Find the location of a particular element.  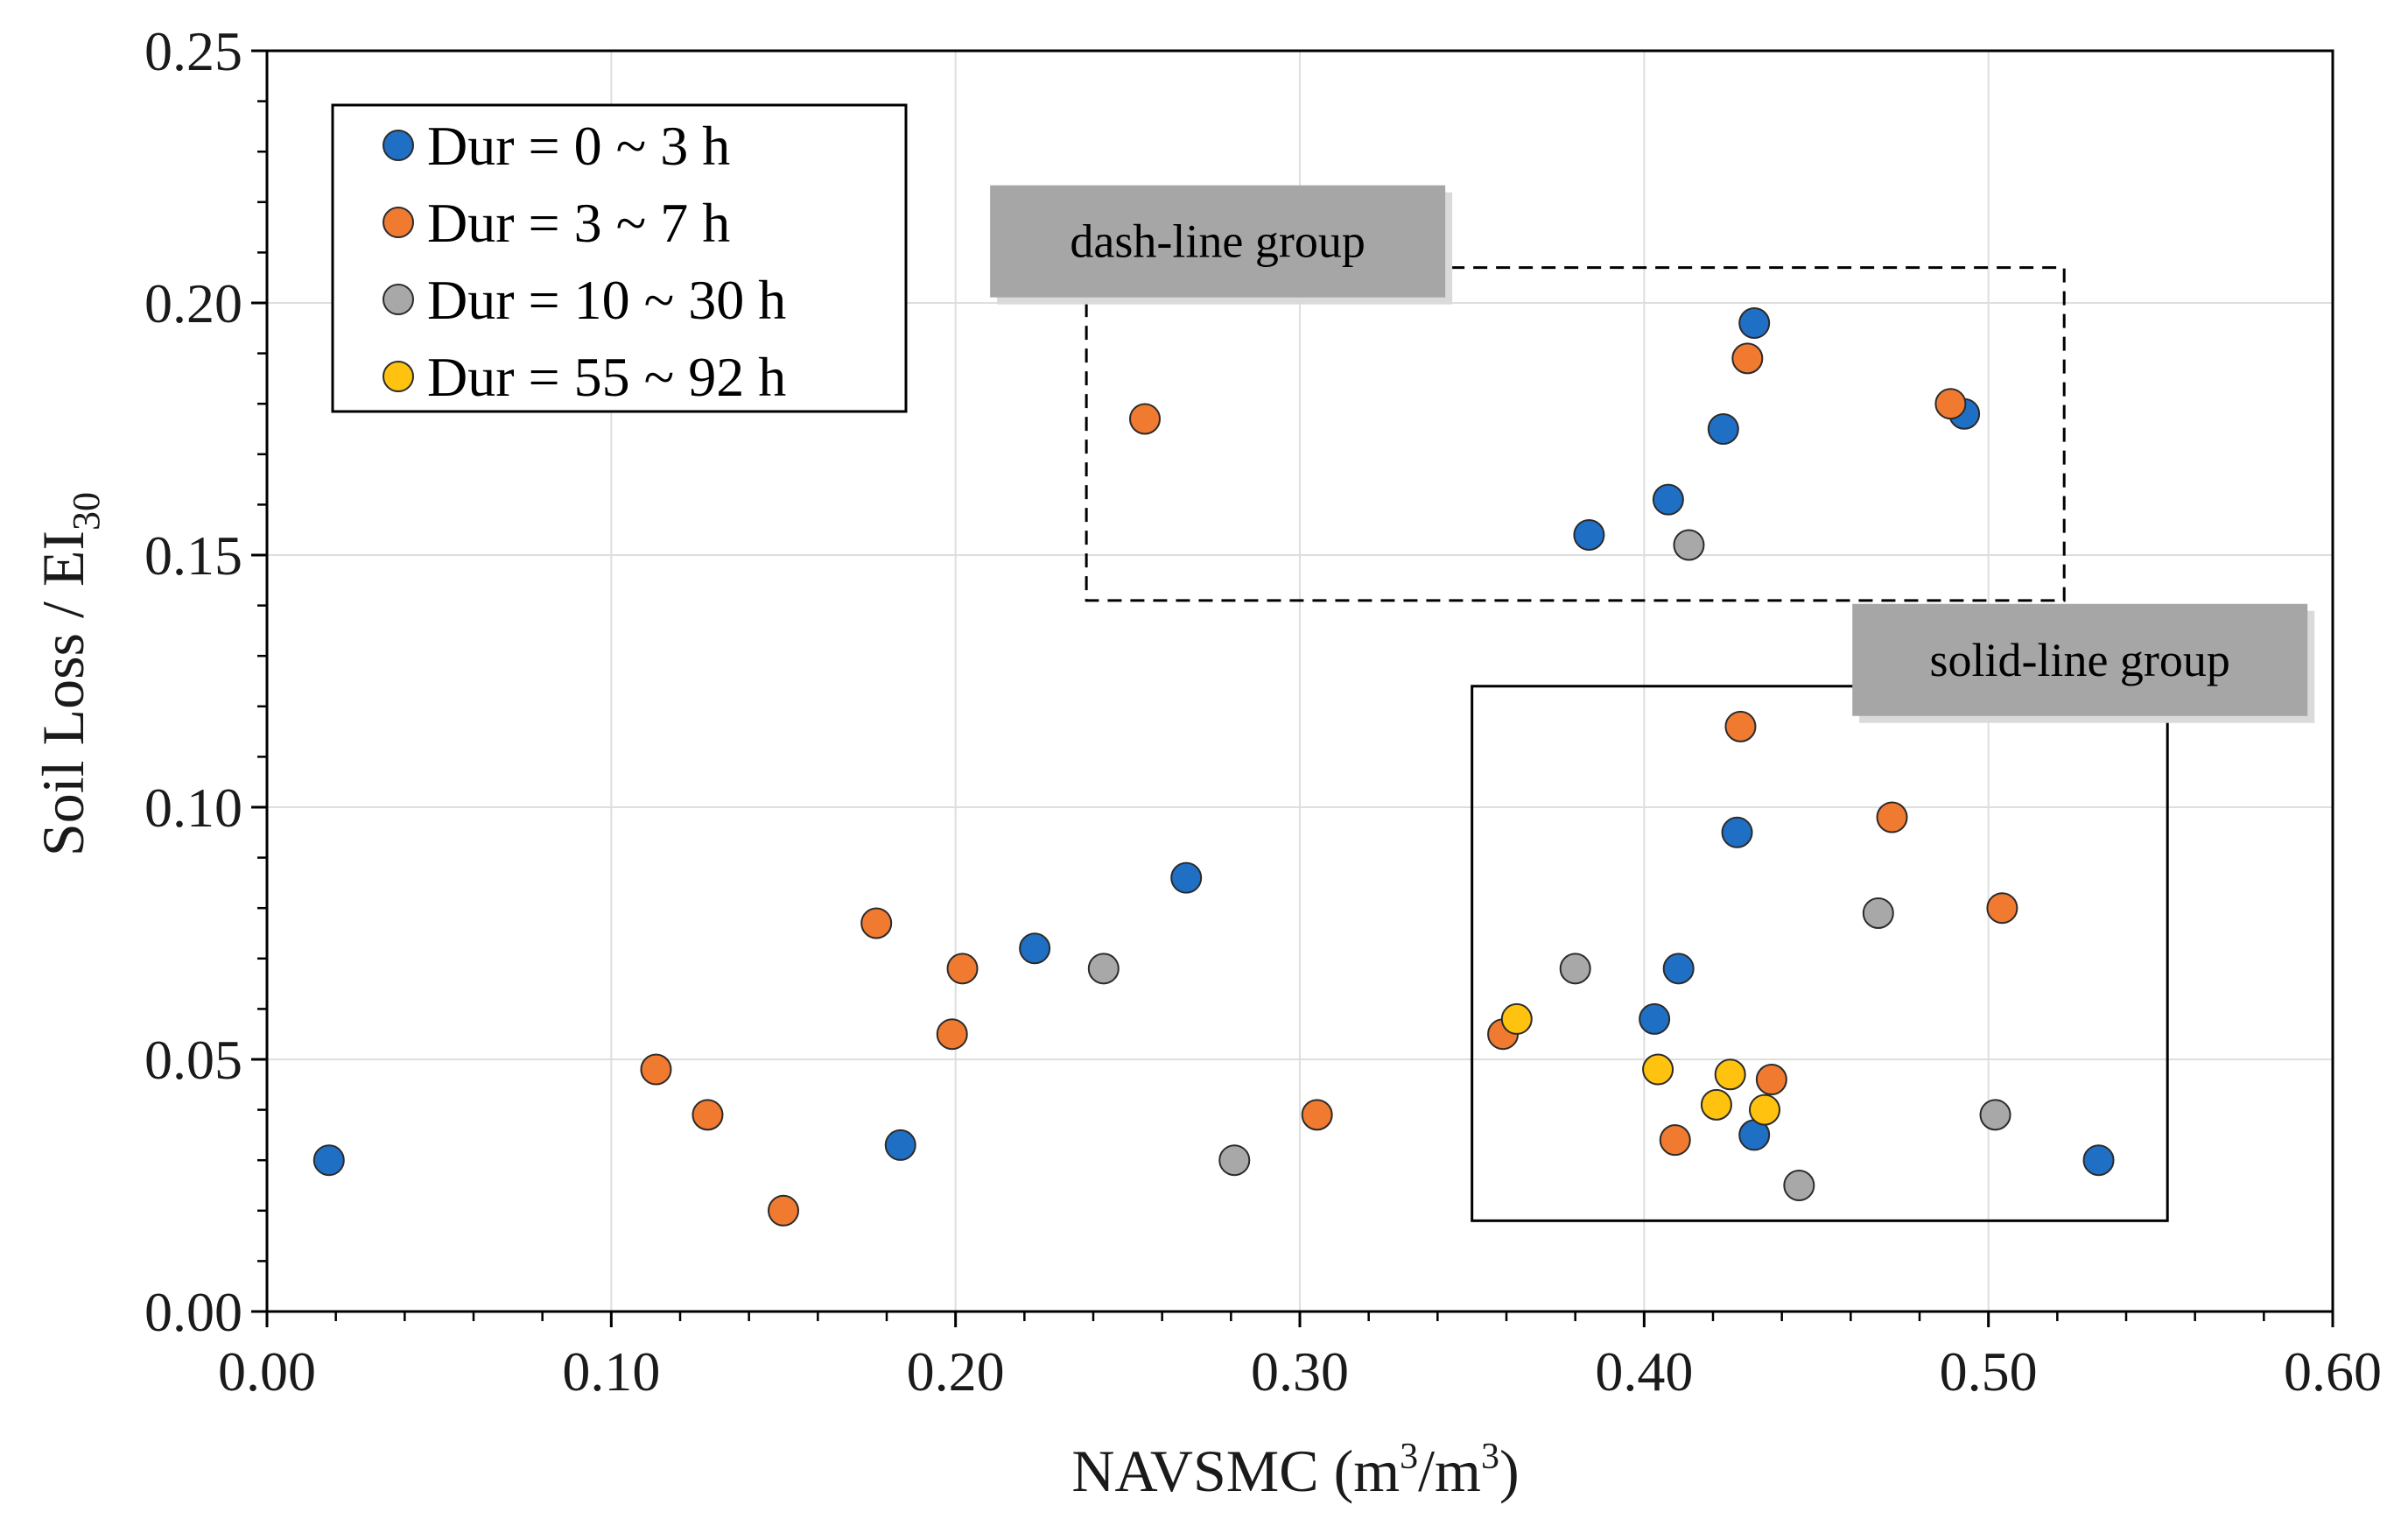

x-tick-label: 0.10 is located at coordinates (611, 1371).